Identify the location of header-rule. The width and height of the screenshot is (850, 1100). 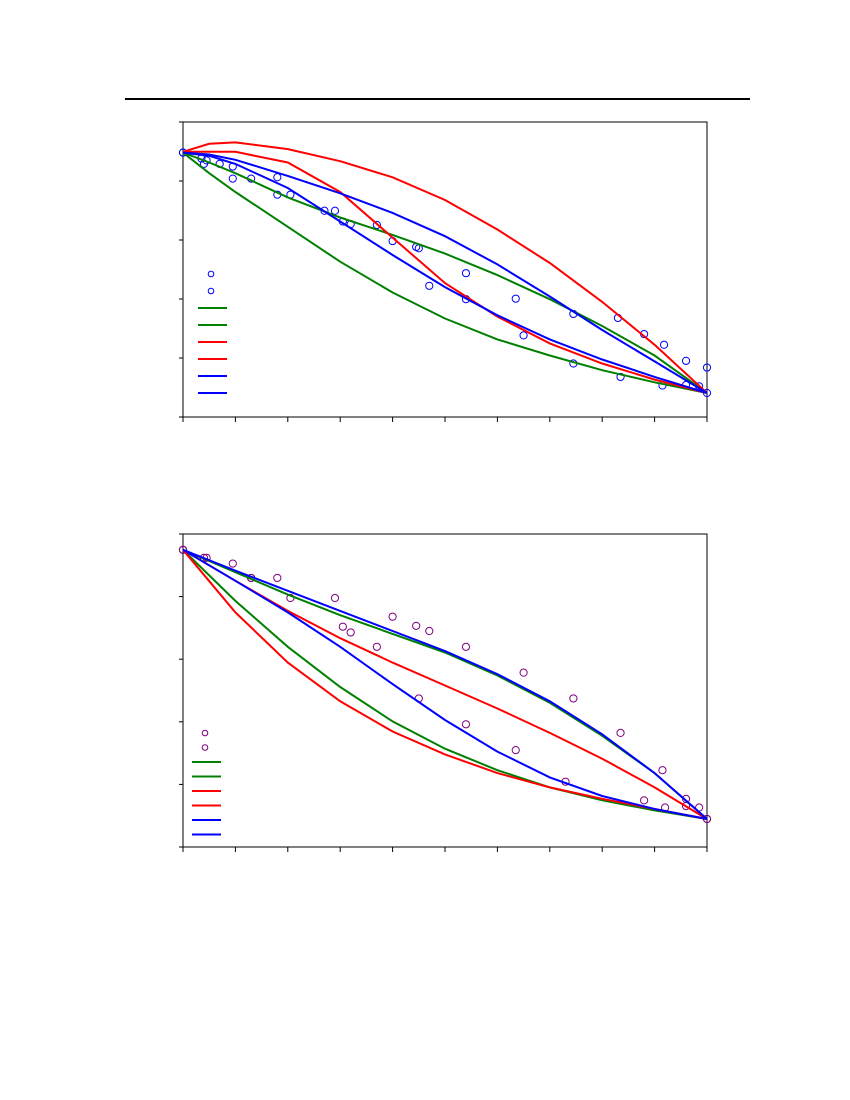
(437, 99).